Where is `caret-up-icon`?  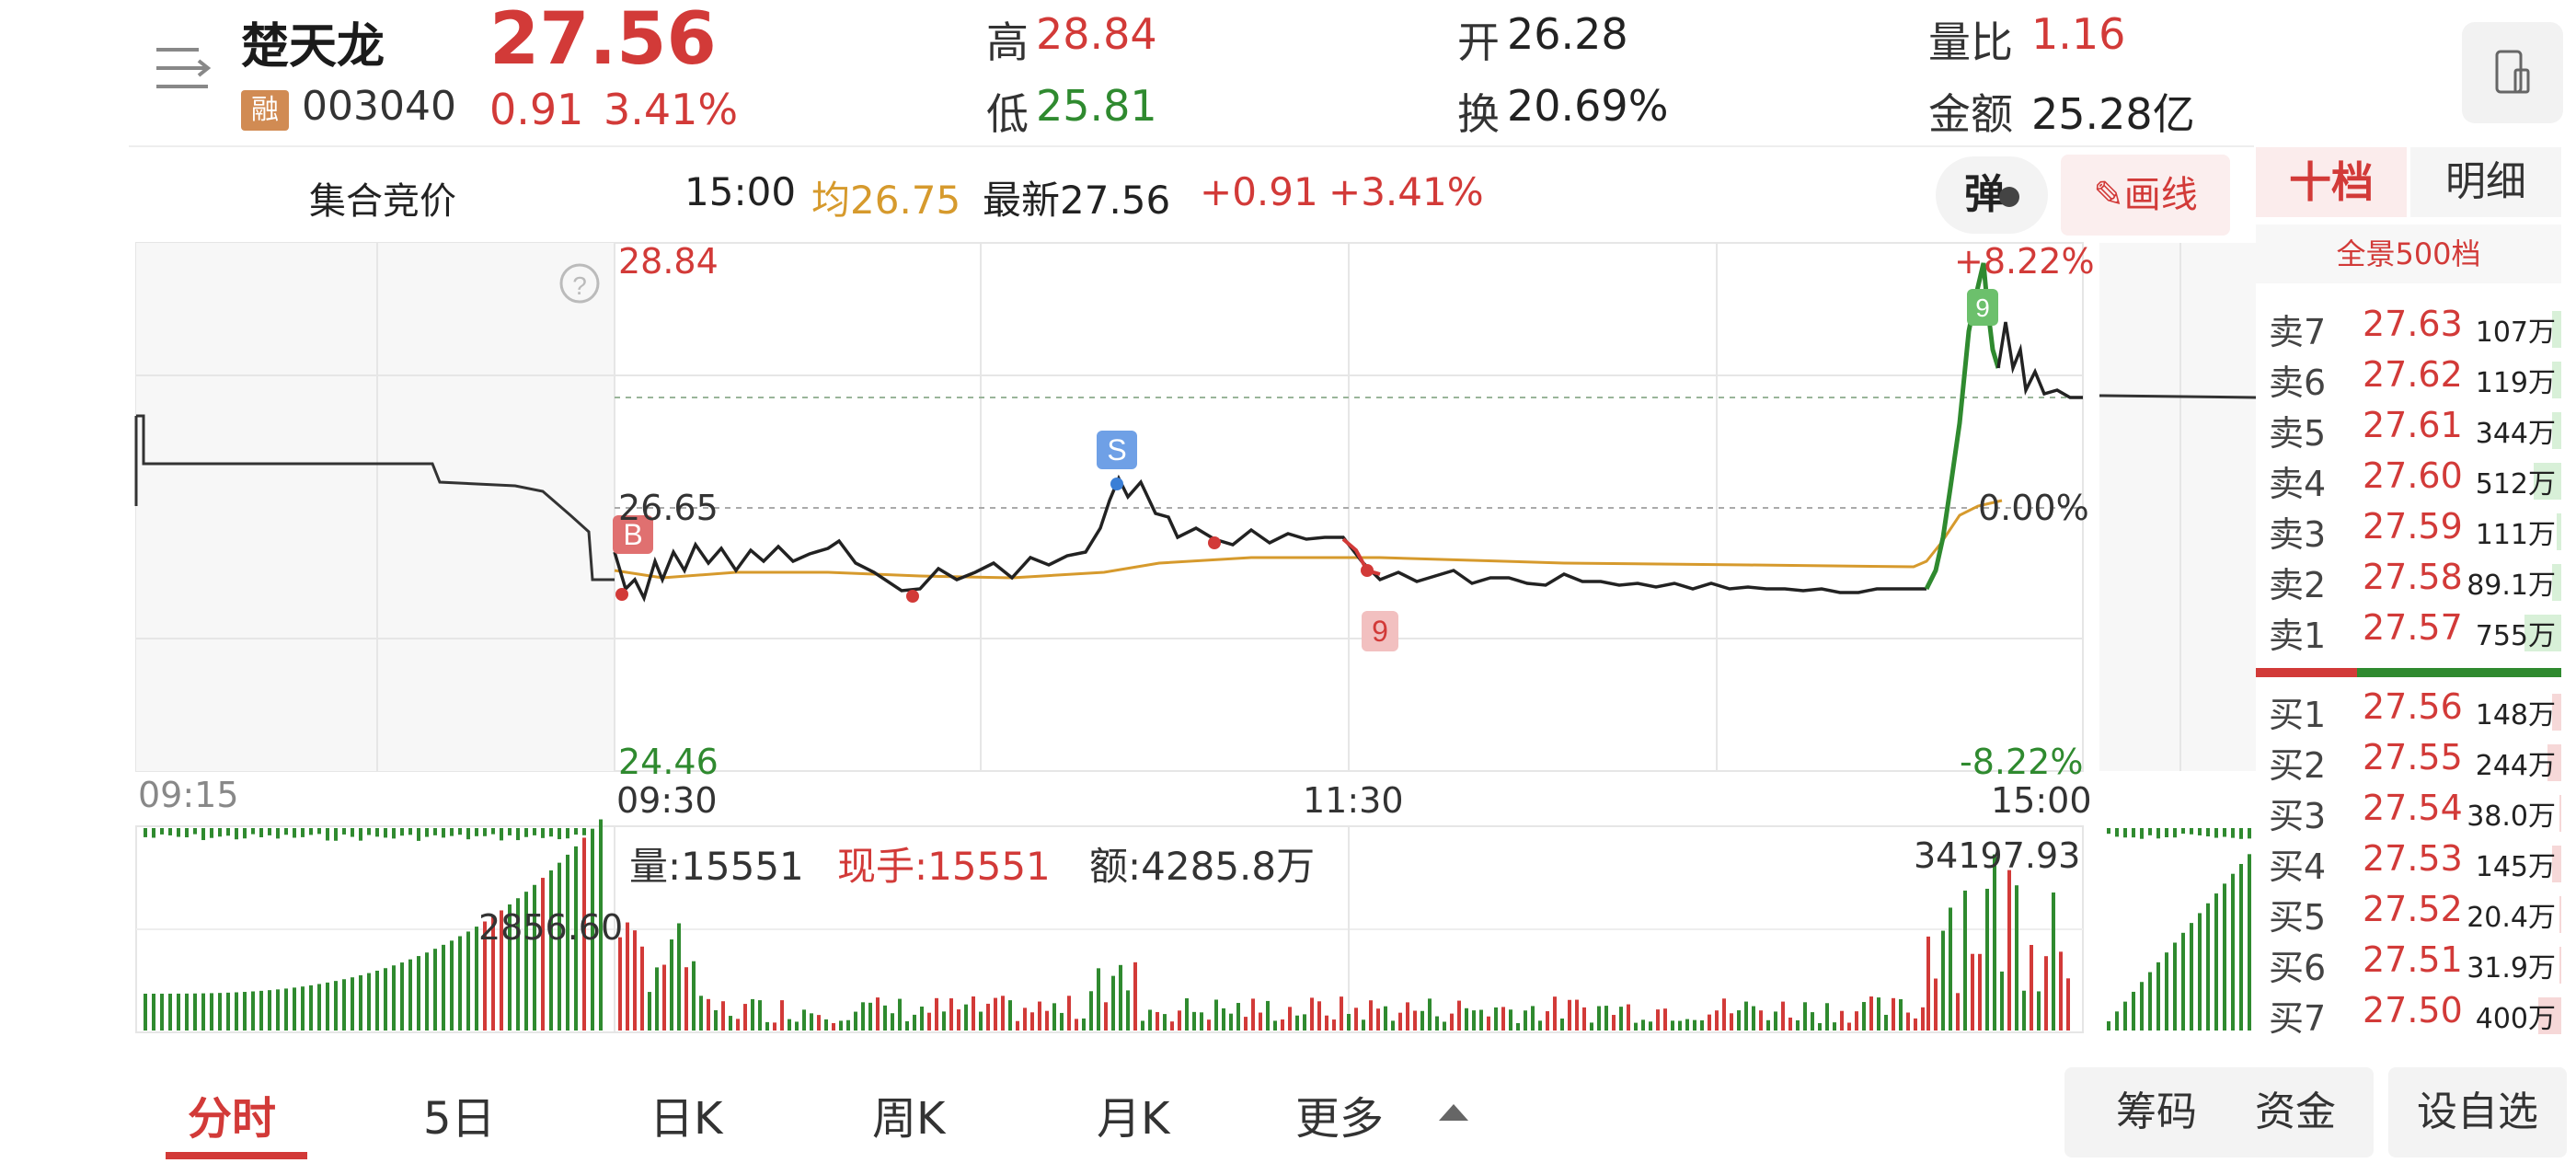
caret-up-icon is located at coordinates (1453, 1113).